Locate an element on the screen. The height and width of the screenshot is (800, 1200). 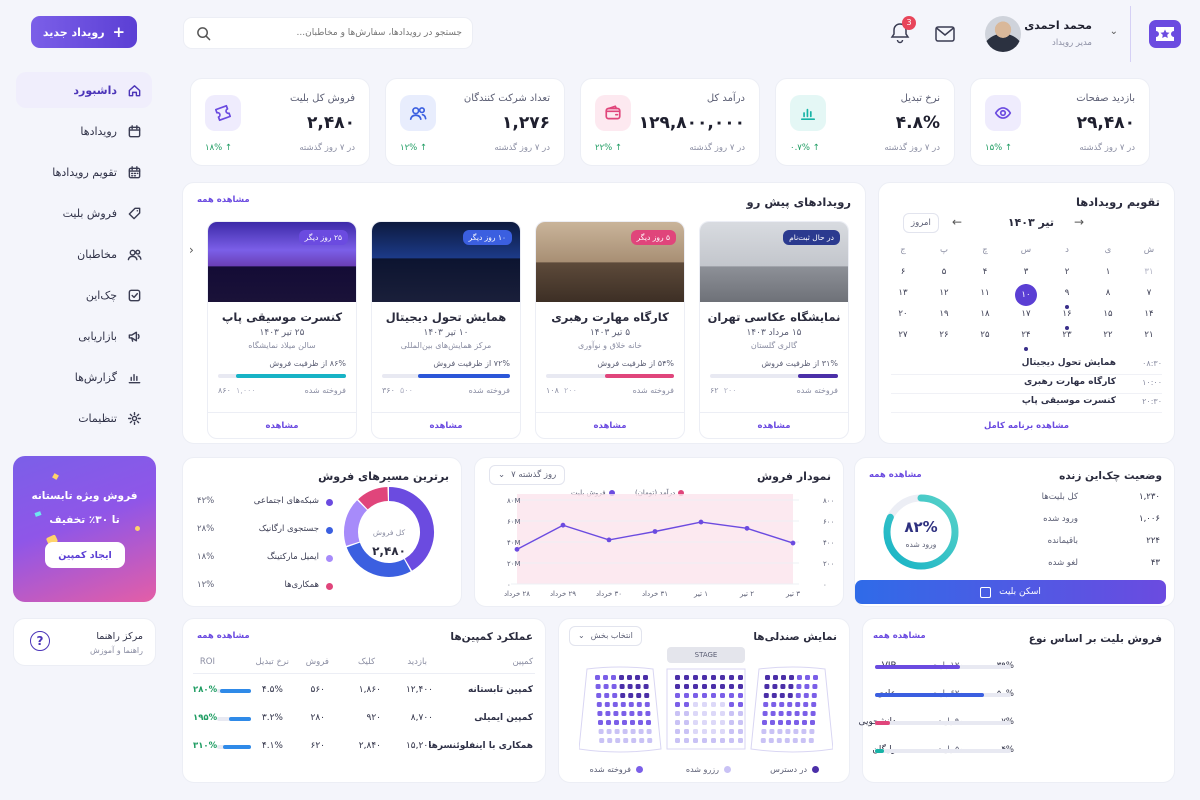
sidebar-item: داشبورد is located at coordinates (84, 90).